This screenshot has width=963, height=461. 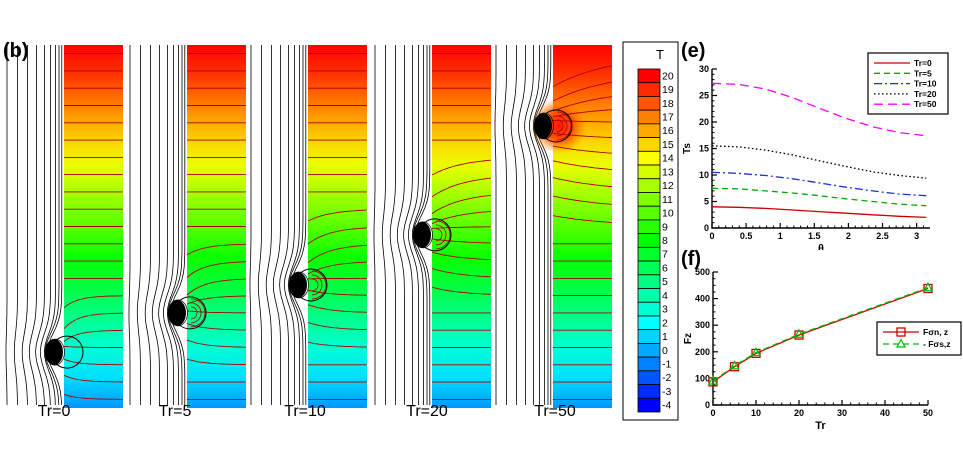 I want to click on x-tick-label: 0, so click(x=712, y=413).